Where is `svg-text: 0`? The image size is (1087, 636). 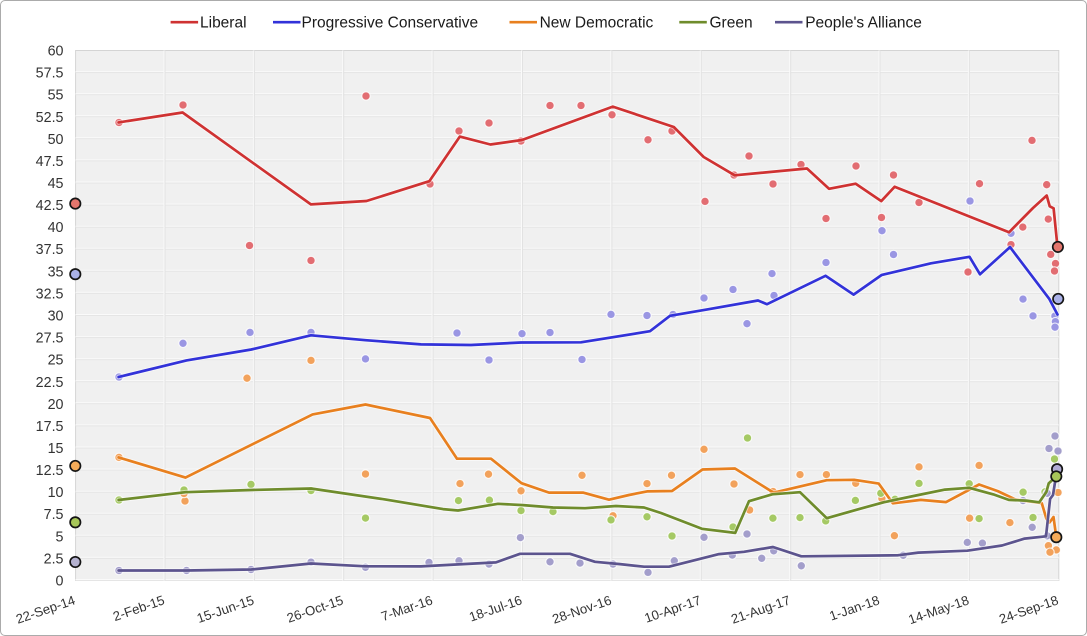 svg-text: 0 is located at coordinates (60, 582).